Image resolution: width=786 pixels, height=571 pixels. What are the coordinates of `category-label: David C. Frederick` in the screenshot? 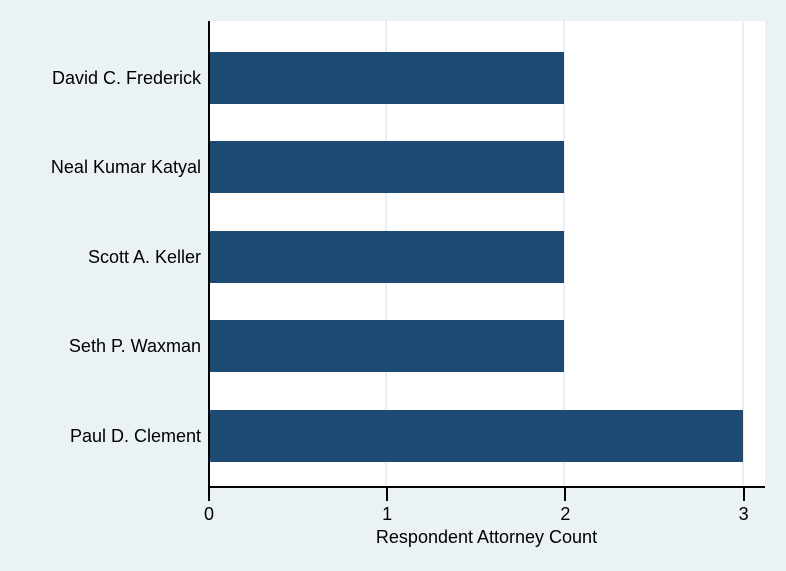 It's located at (126, 78).